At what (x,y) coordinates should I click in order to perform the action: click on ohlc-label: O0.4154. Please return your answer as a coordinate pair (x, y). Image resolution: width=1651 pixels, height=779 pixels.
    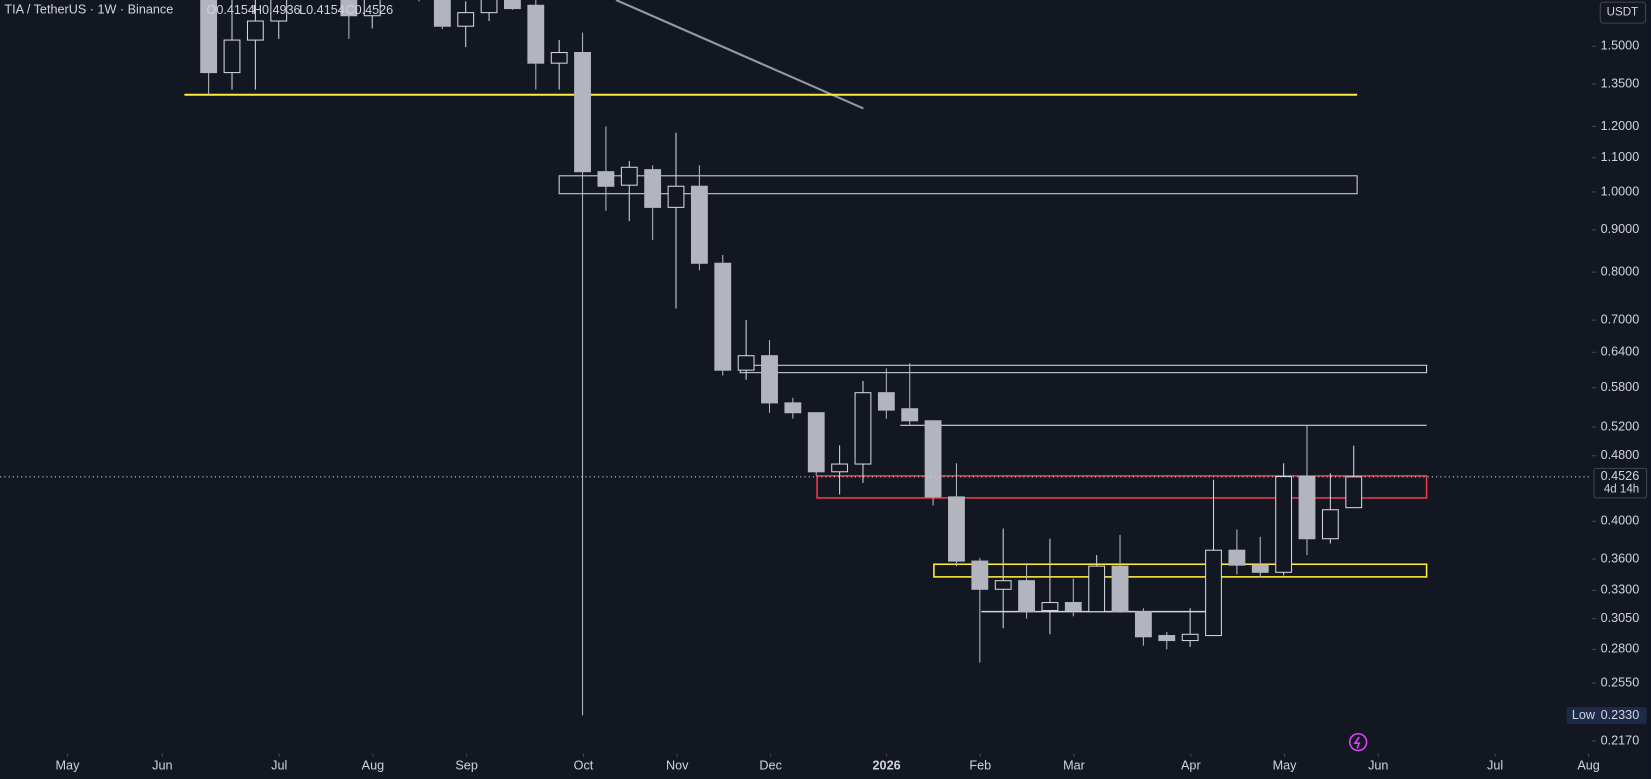
    Looking at the image, I should click on (231, 10).